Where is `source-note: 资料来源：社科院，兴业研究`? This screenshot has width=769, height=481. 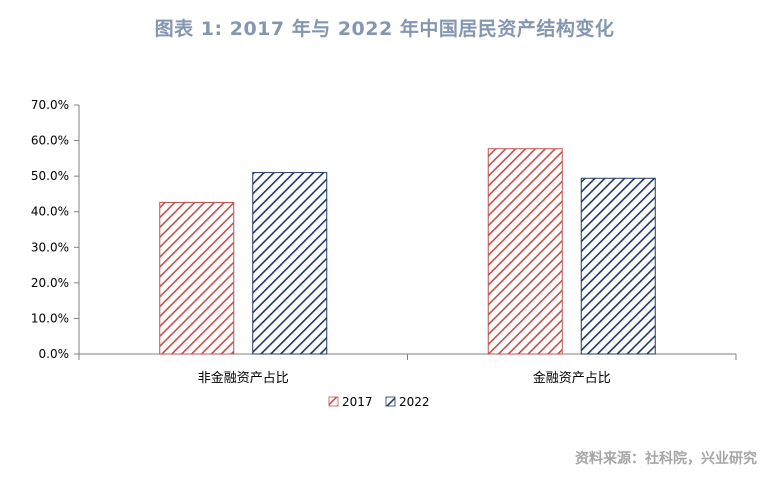
source-note: 资料来源：社科院，兴业研究 is located at coordinates (666, 459).